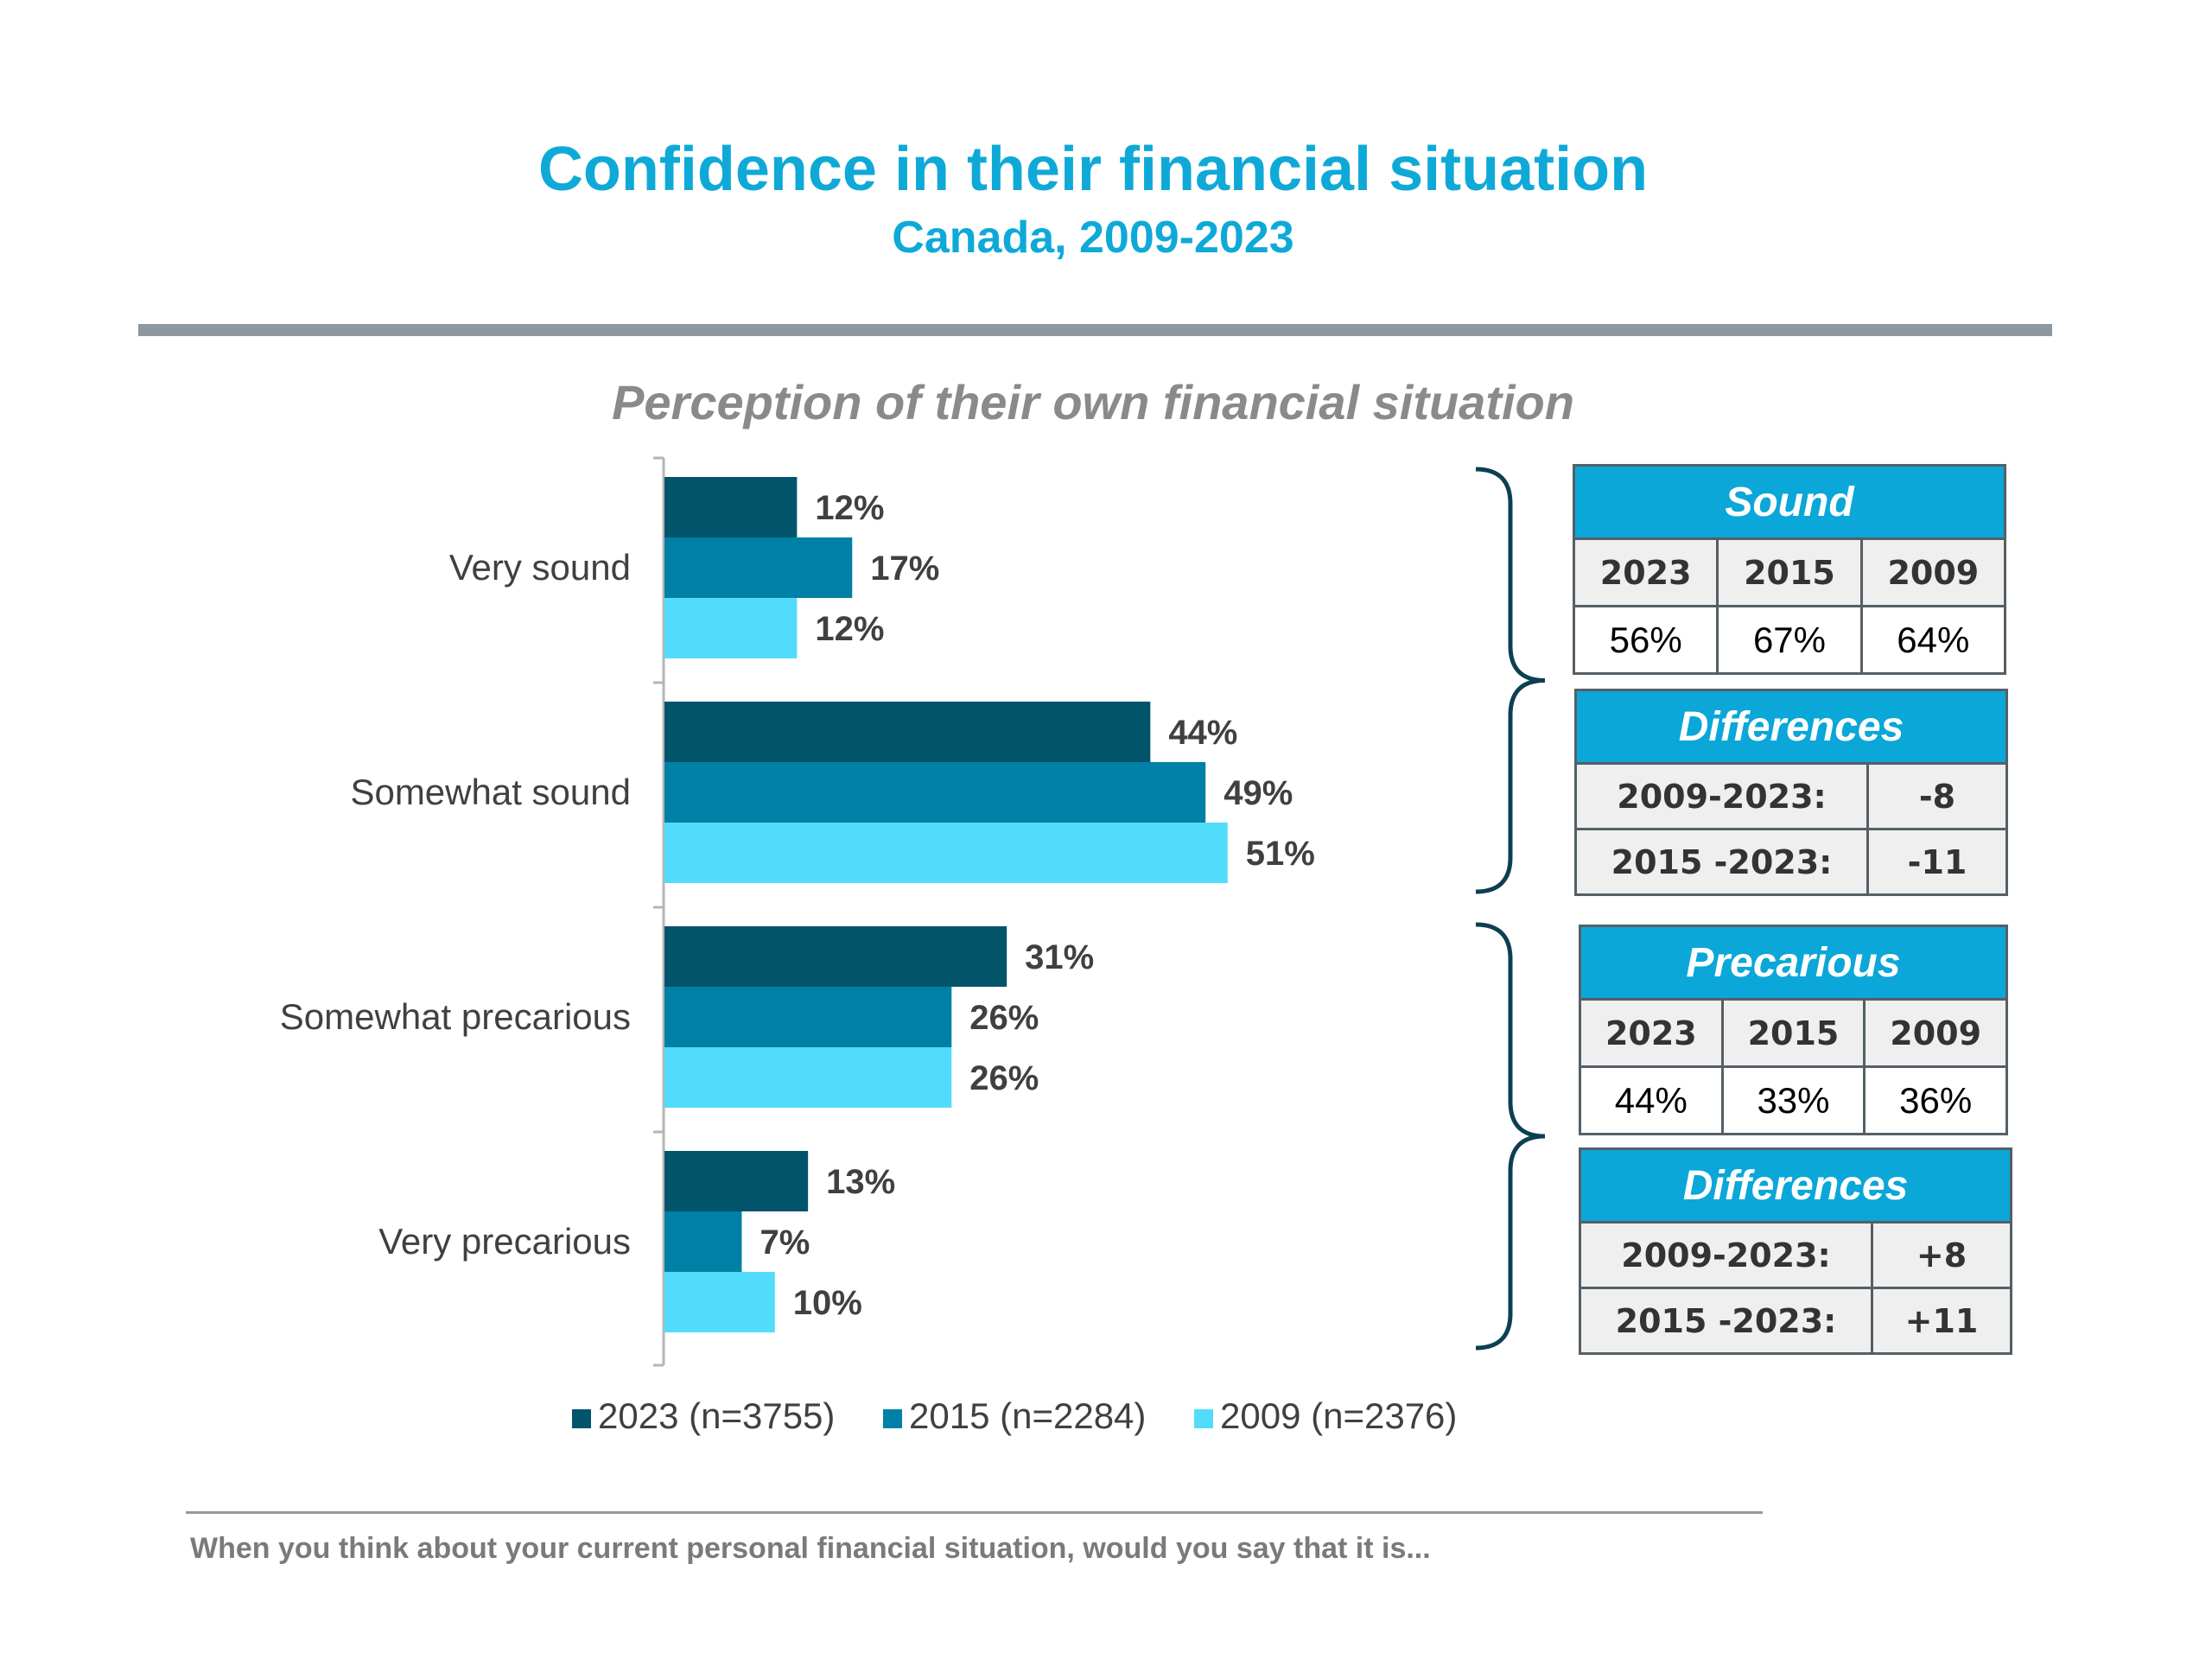  I want to click on data-label-very-precarious-2015: 7%, so click(785, 1243).